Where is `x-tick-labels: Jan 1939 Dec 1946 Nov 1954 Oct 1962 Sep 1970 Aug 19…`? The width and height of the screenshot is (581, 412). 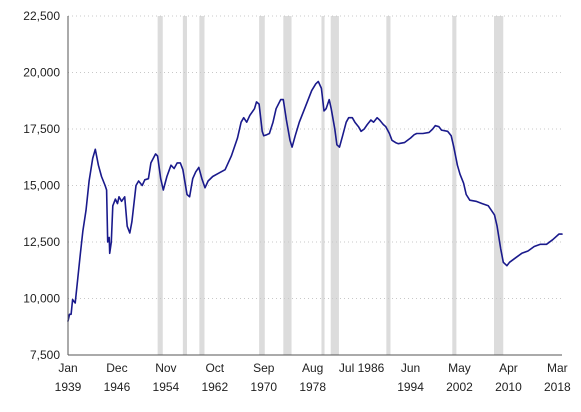 x-tick-labels: Jan 1939 Dec 1946 Nov 1954 Oct 1962 Sep 1970 Aug 19… is located at coordinates (313, 377).